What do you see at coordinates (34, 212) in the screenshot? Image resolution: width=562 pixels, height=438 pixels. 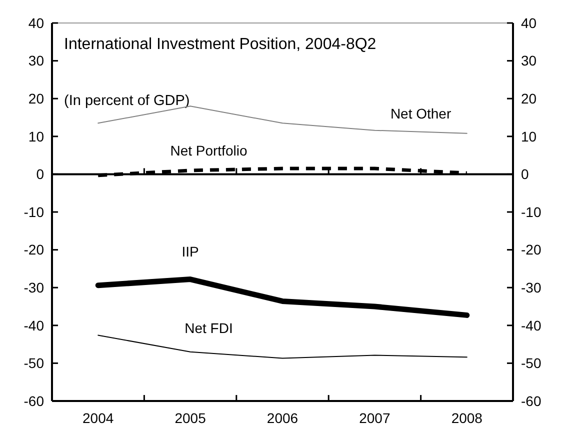 I see `y-tick-label: -10` at bounding box center [34, 212].